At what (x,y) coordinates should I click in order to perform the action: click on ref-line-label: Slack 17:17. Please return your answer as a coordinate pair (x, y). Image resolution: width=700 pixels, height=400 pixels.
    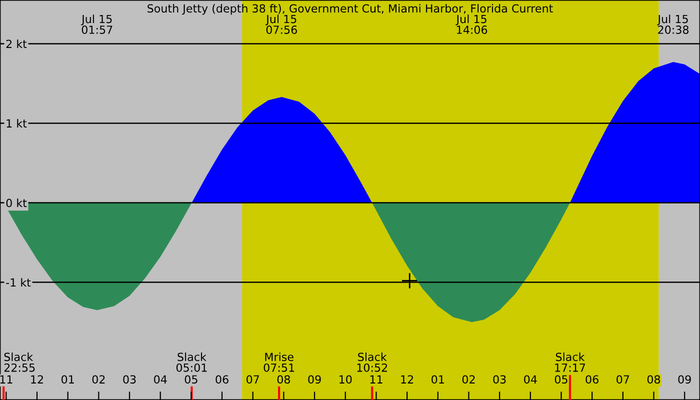
    Looking at the image, I should click on (570, 362).